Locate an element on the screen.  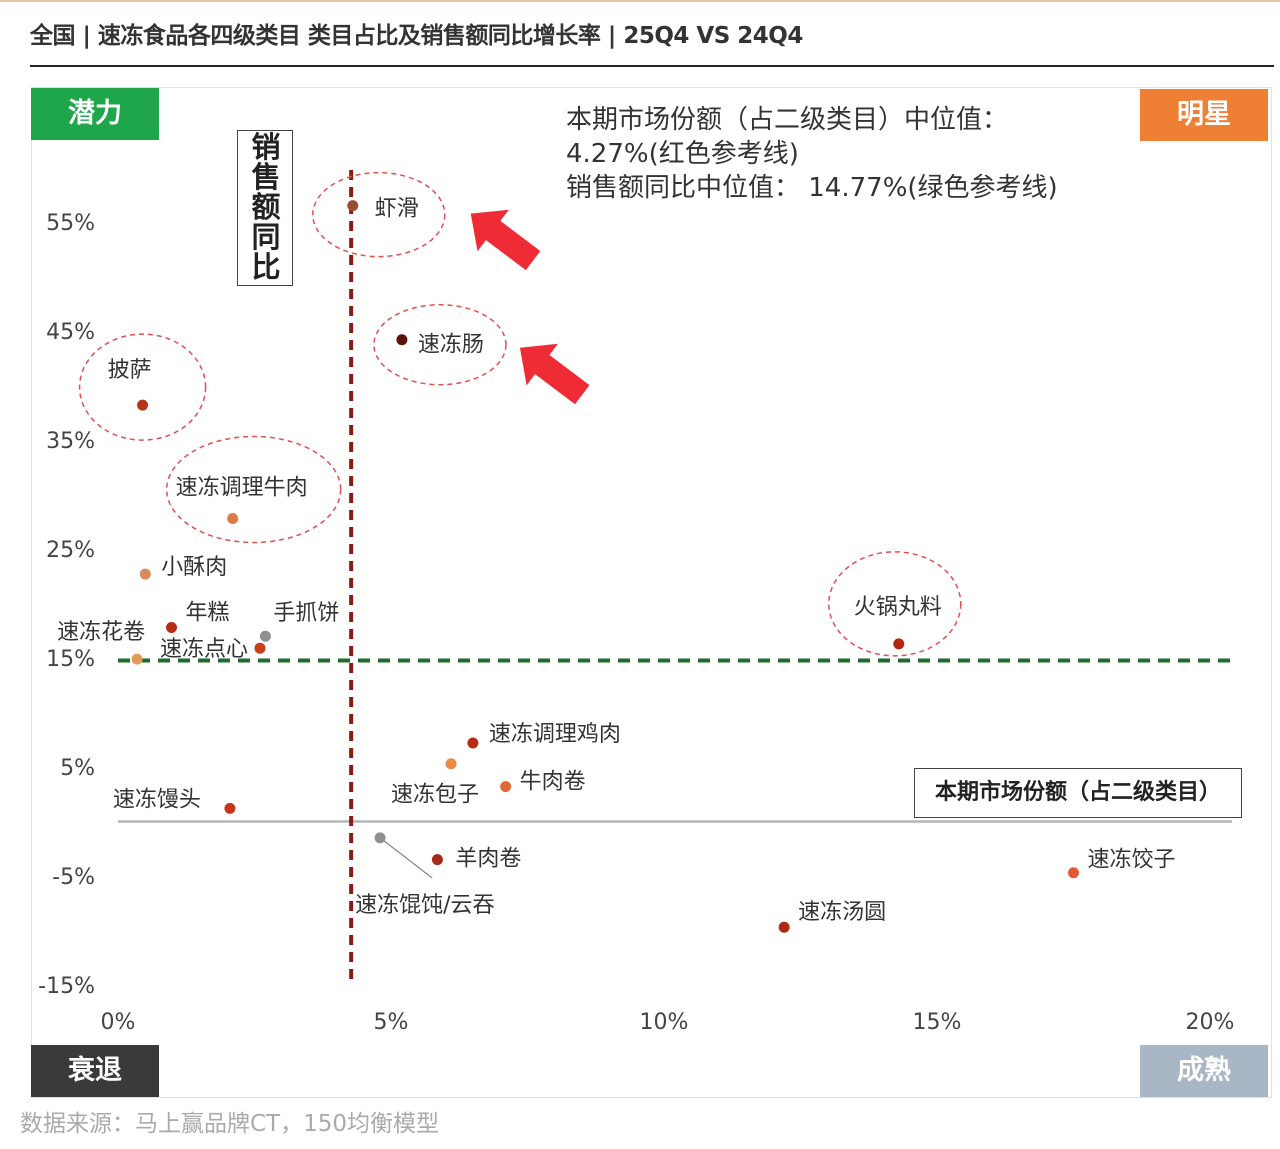
point-label: 速冻点心 is located at coordinates (204, 649).